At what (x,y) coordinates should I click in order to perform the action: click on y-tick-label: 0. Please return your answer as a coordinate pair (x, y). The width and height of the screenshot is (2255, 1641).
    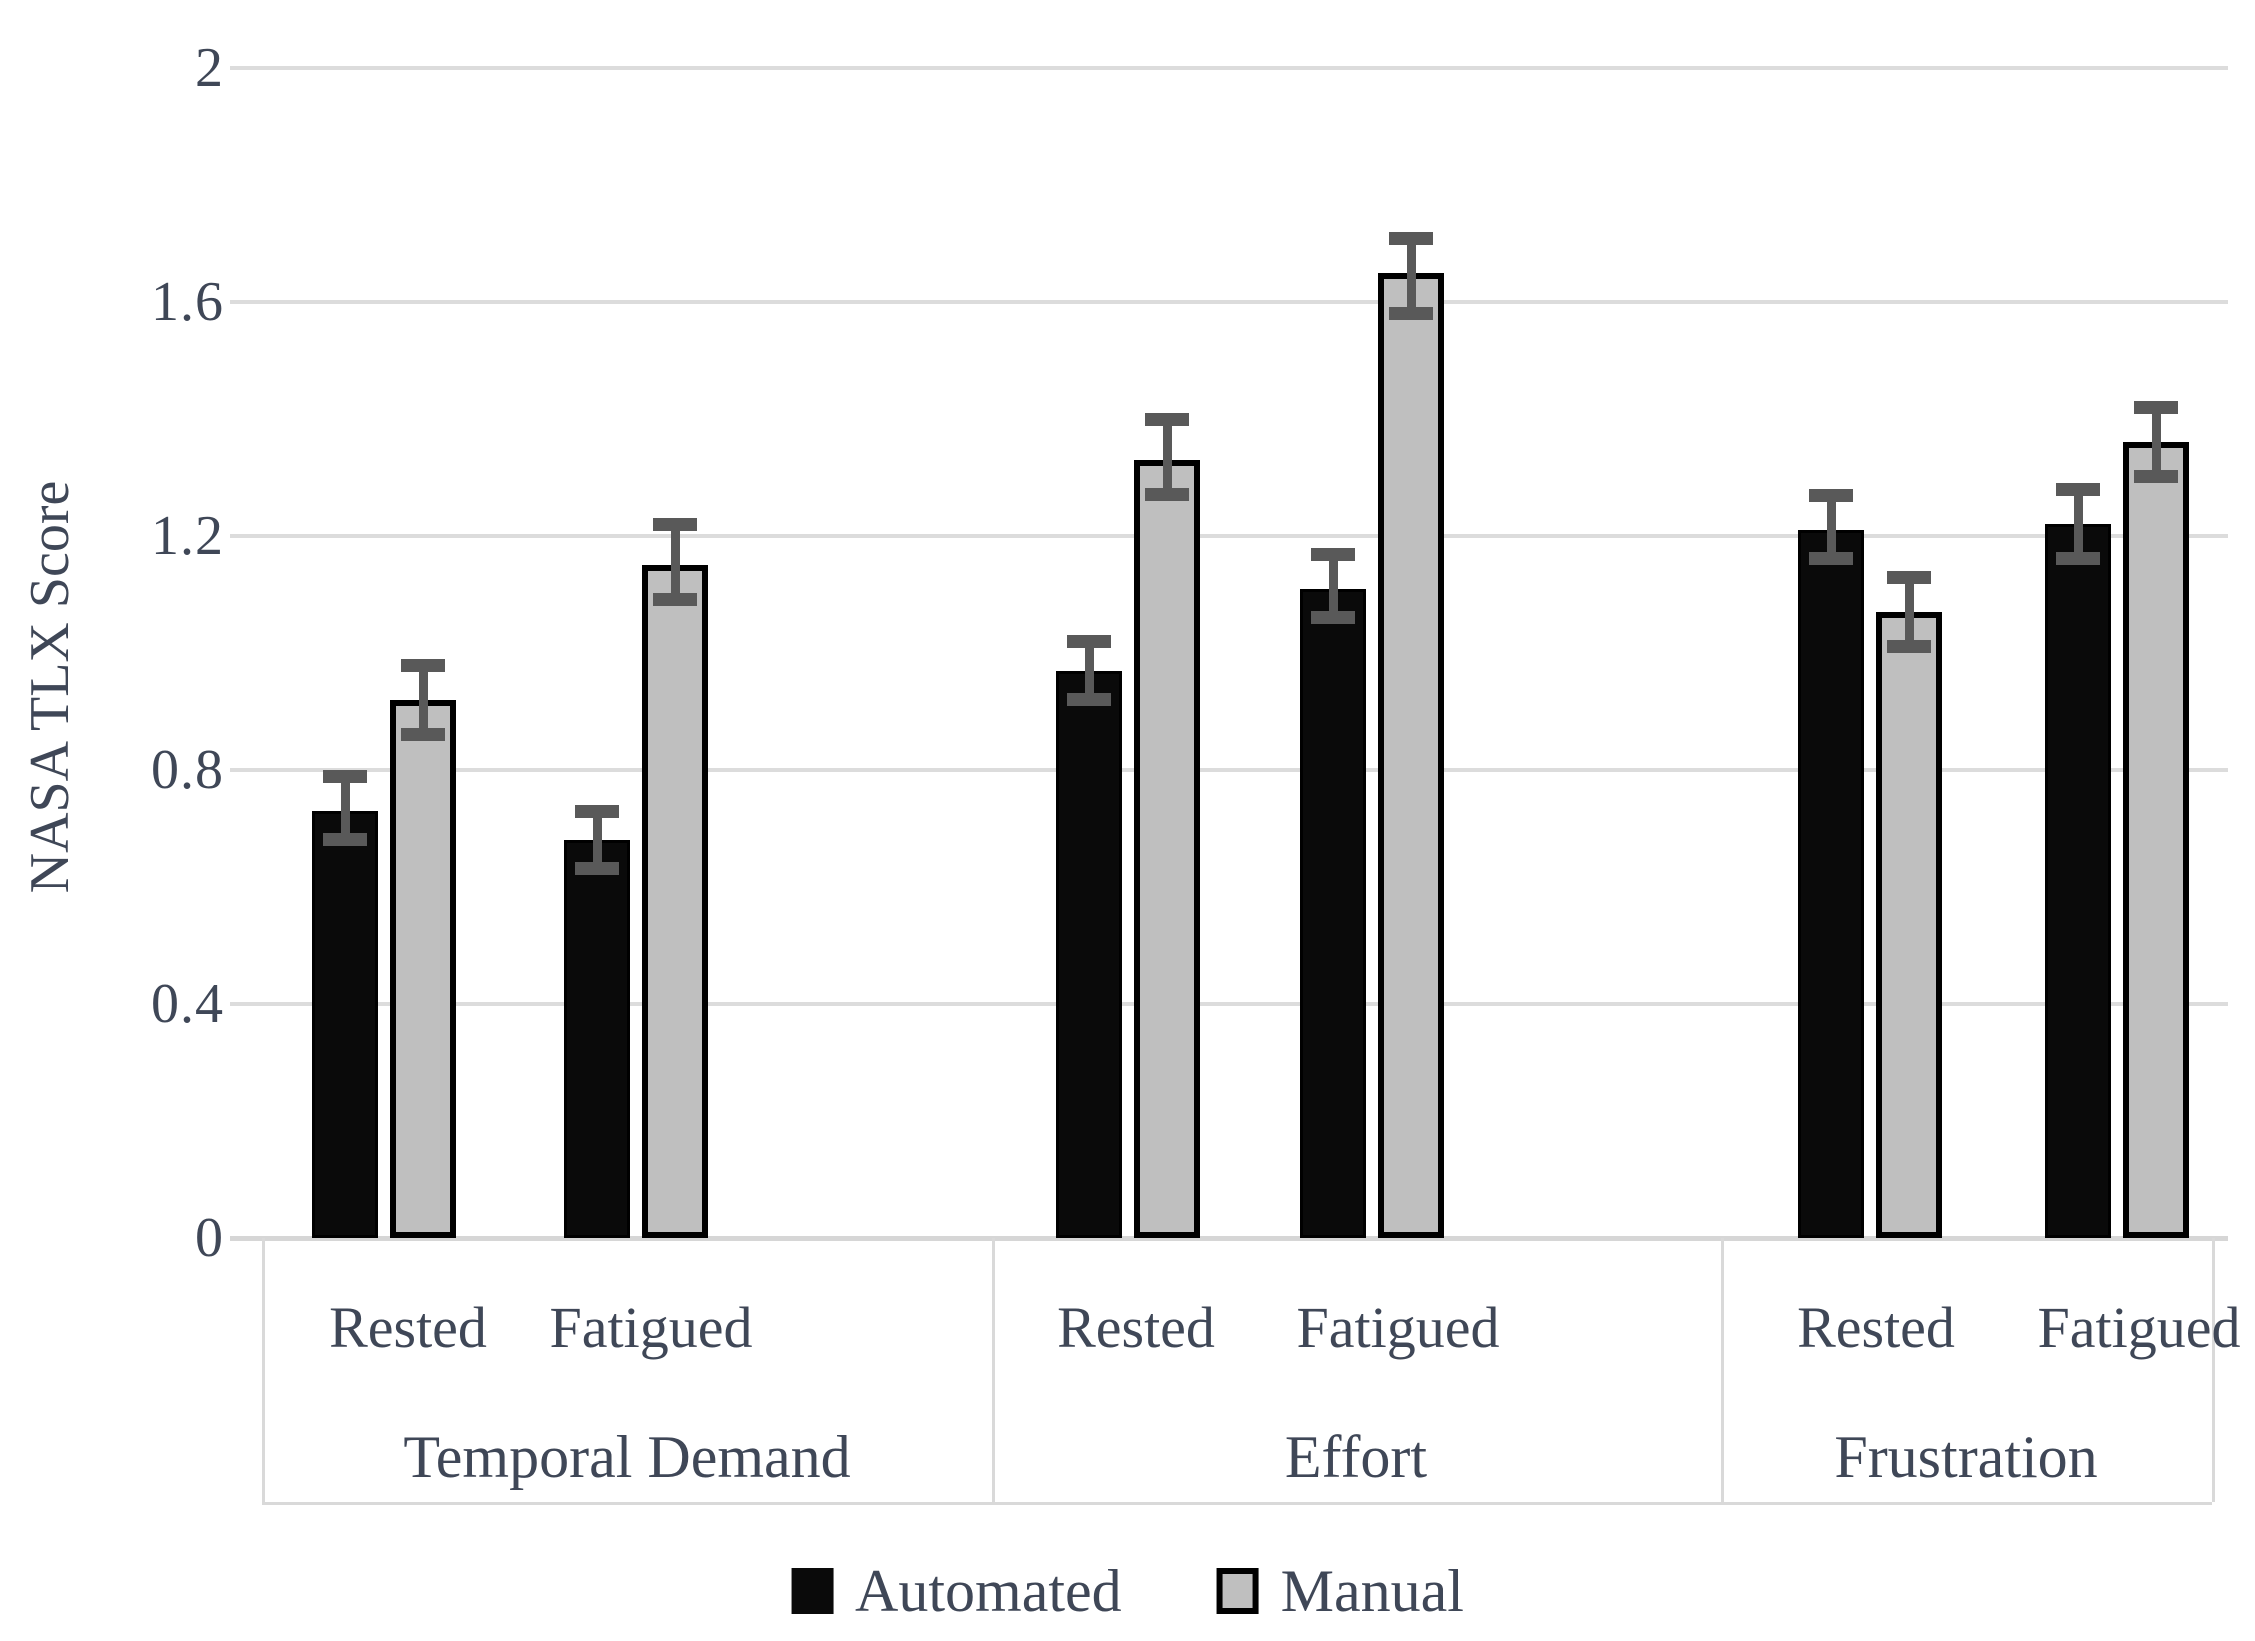
    Looking at the image, I should click on (209, 1238).